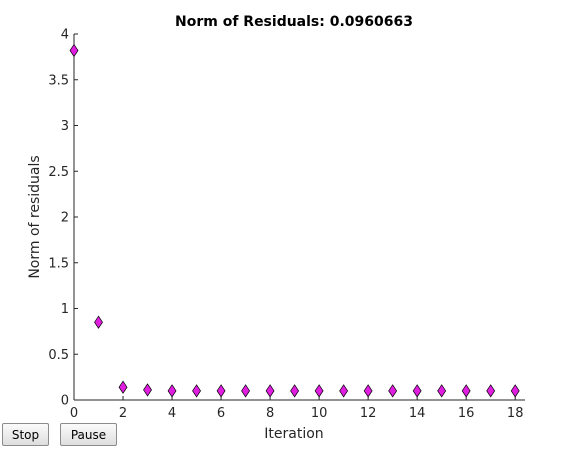  What do you see at coordinates (65, 35) in the screenshot?
I see `y-tick-label: 4` at bounding box center [65, 35].